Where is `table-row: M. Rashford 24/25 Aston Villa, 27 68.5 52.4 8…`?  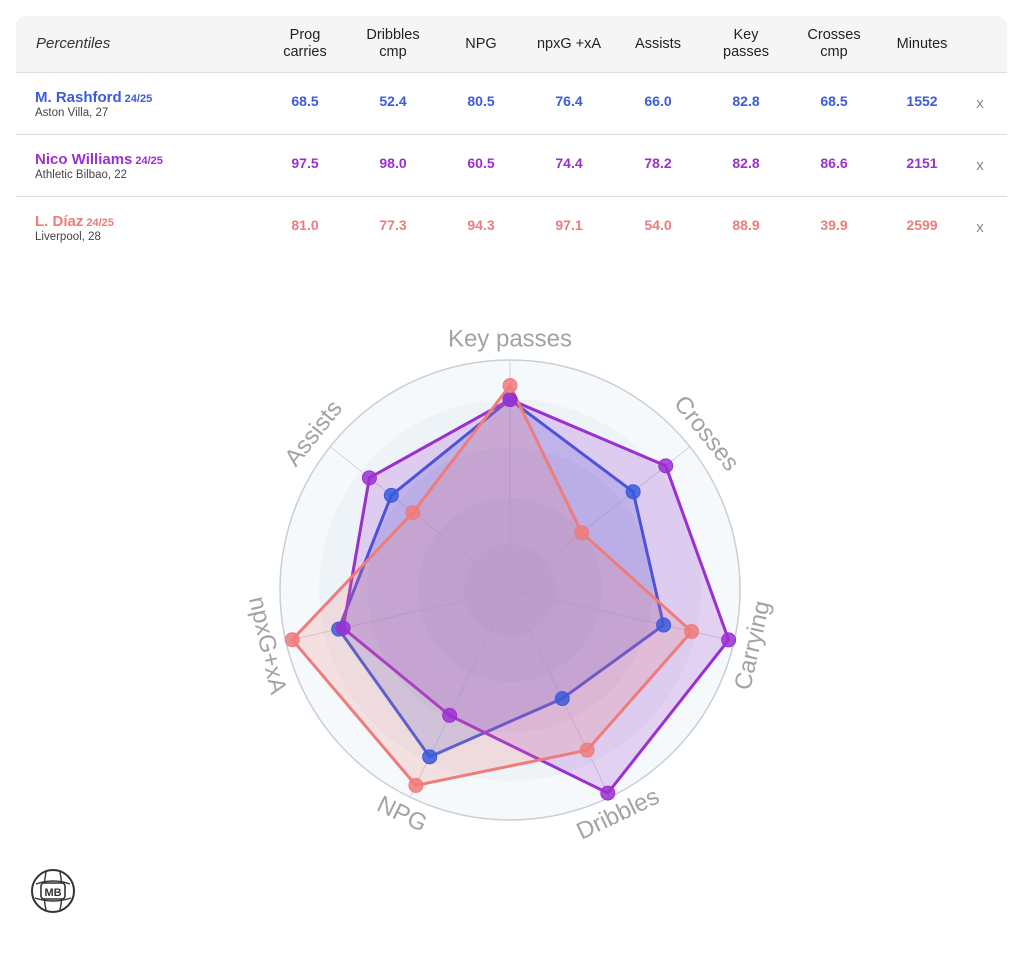
table-row: M. Rashford 24/25 Aston Villa, 27 68.5 52.4 8… is located at coordinates (511, 104).